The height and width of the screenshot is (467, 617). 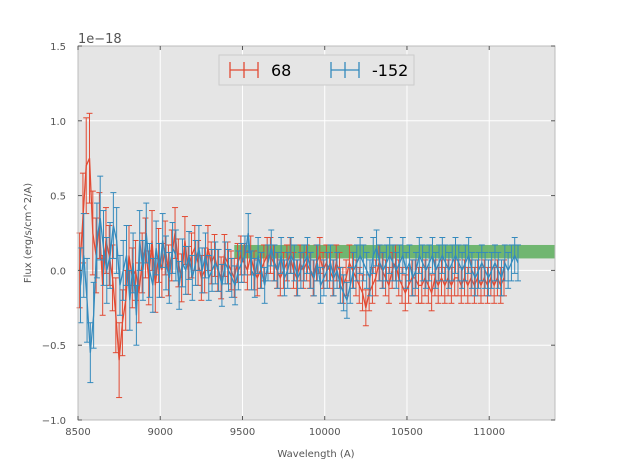 What do you see at coordinates (58, 122) in the screenshot?
I see `y-tick-label: 1.0` at bounding box center [58, 122].